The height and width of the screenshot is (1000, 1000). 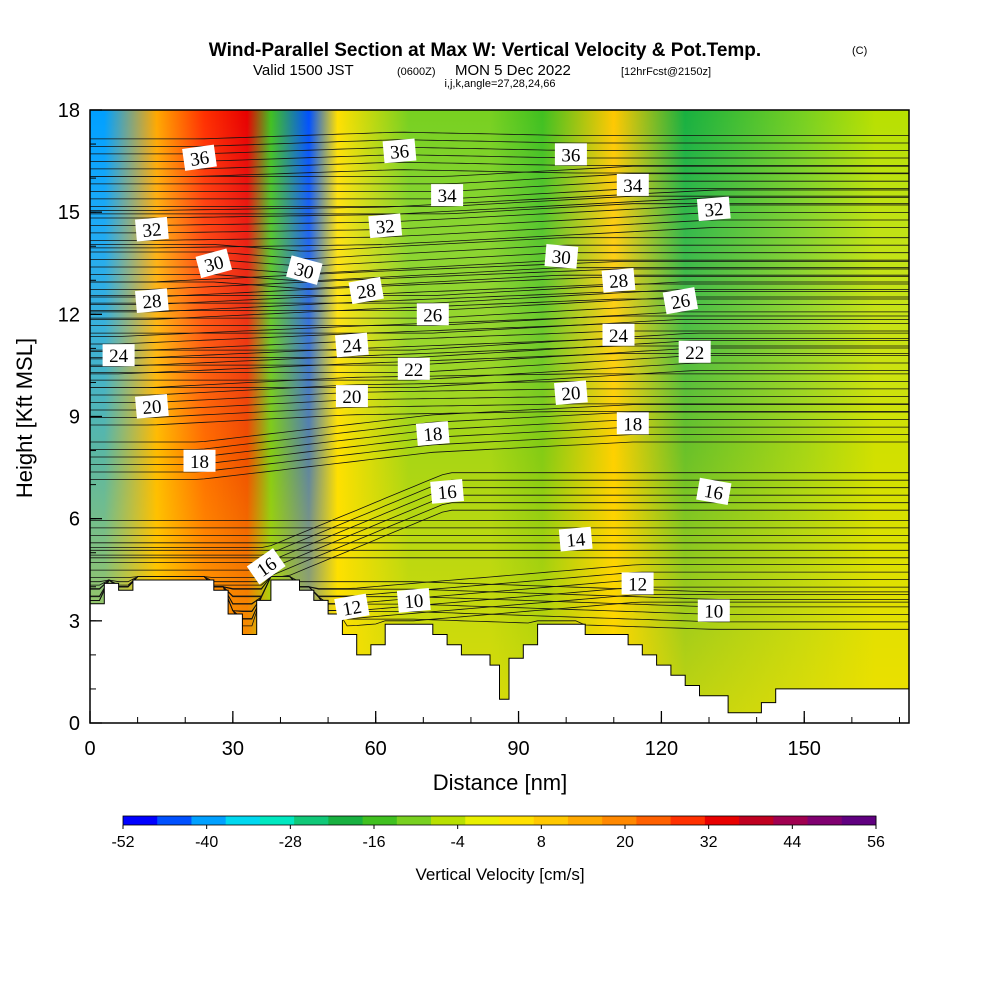 I want to click on colorbar-frame, so click(x=499, y=820).